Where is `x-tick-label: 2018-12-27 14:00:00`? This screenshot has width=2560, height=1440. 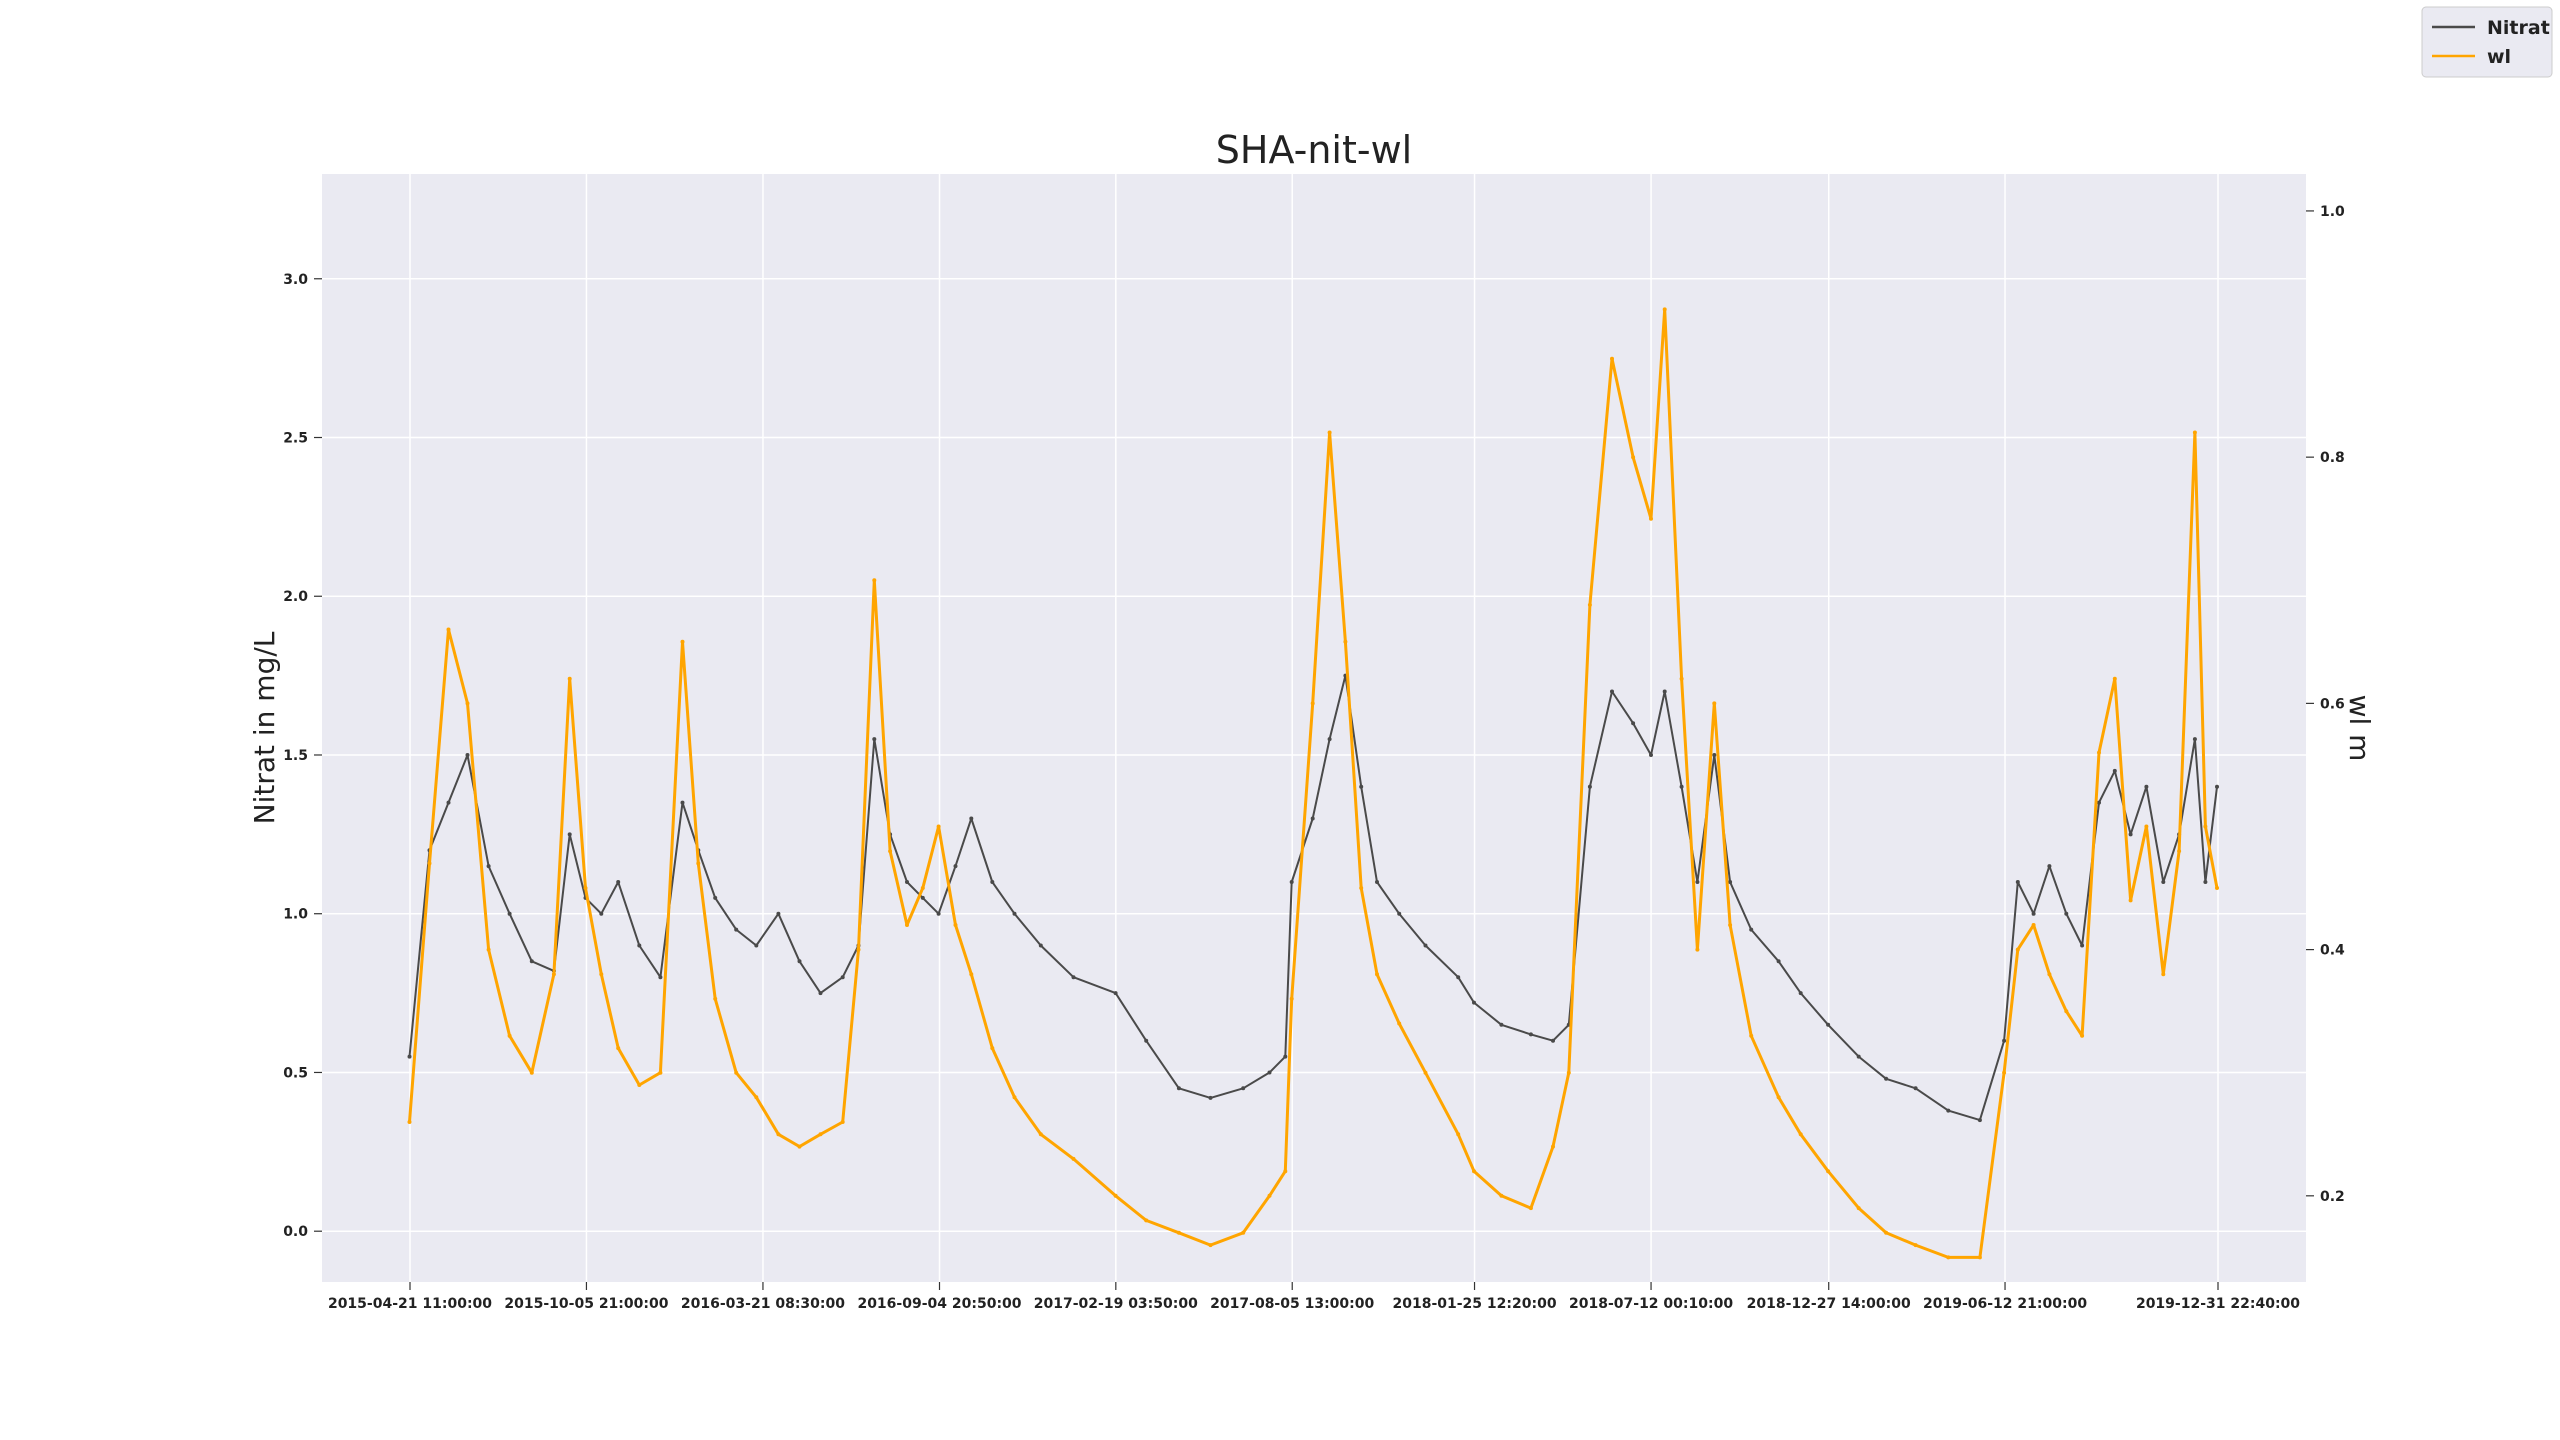 x-tick-label: 2018-12-27 14:00:00 is located at coordinates (1829, 1304).